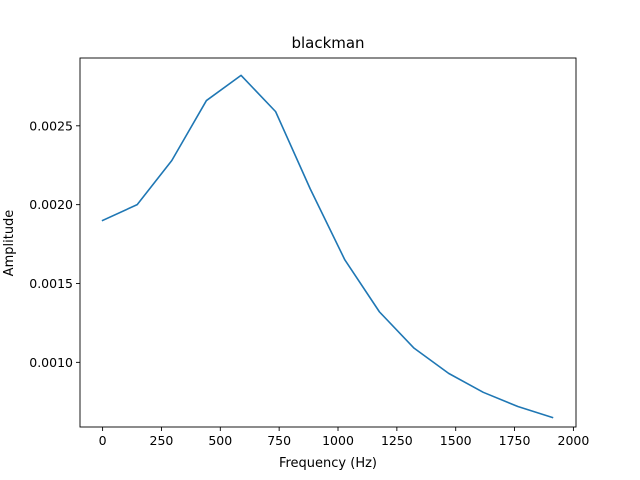  Describe the element at coordinates (327, 43) in the screenshot. I see `chart-title: blackman` at that location.